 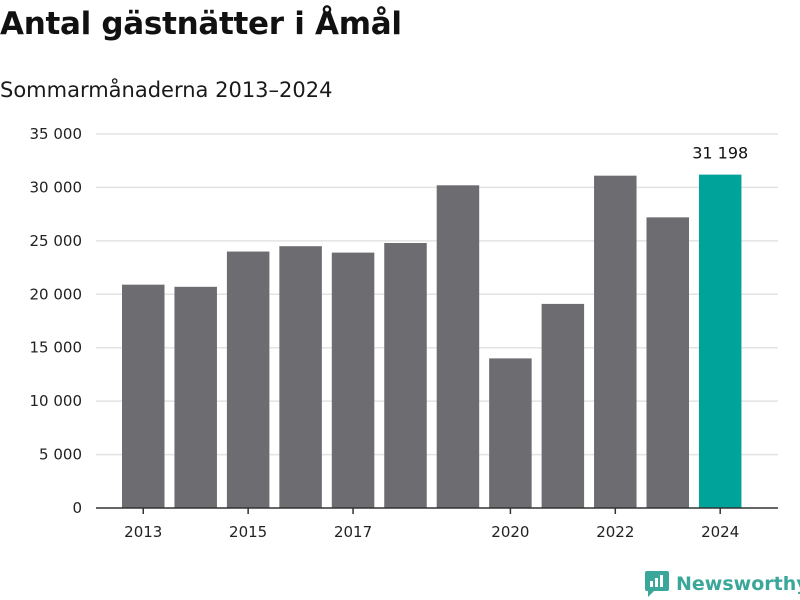 What do you see at coordinates (458, 346) in the screenshot?
I see `bar-2019` at bounding box center [458, 346].